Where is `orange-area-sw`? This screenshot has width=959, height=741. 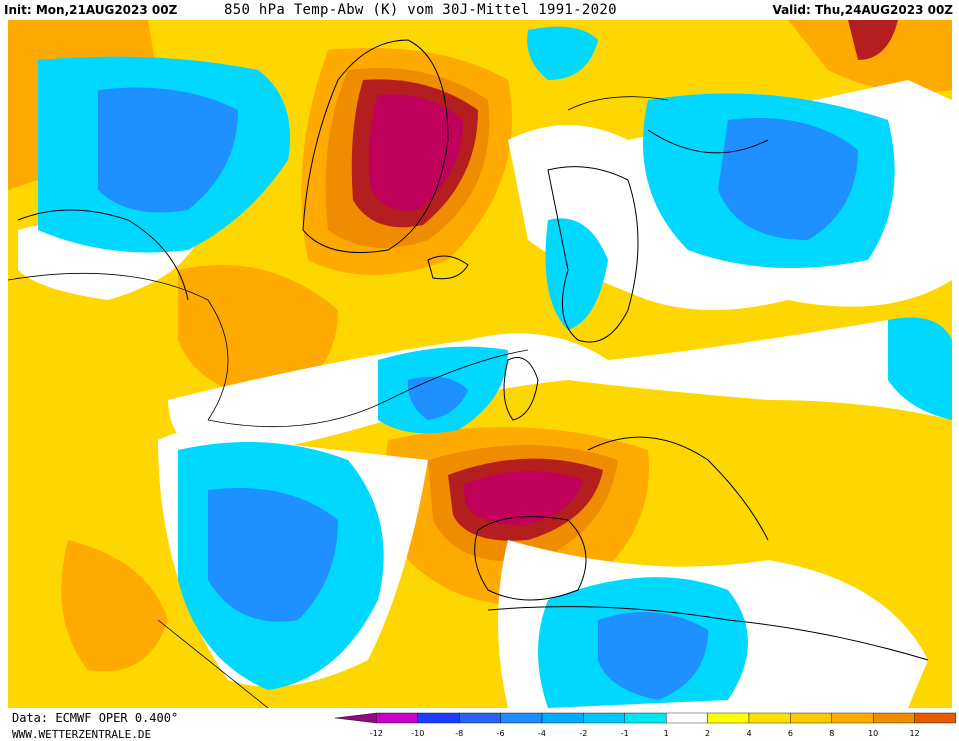 orange-area-sw is located at coordinates (115, 606).